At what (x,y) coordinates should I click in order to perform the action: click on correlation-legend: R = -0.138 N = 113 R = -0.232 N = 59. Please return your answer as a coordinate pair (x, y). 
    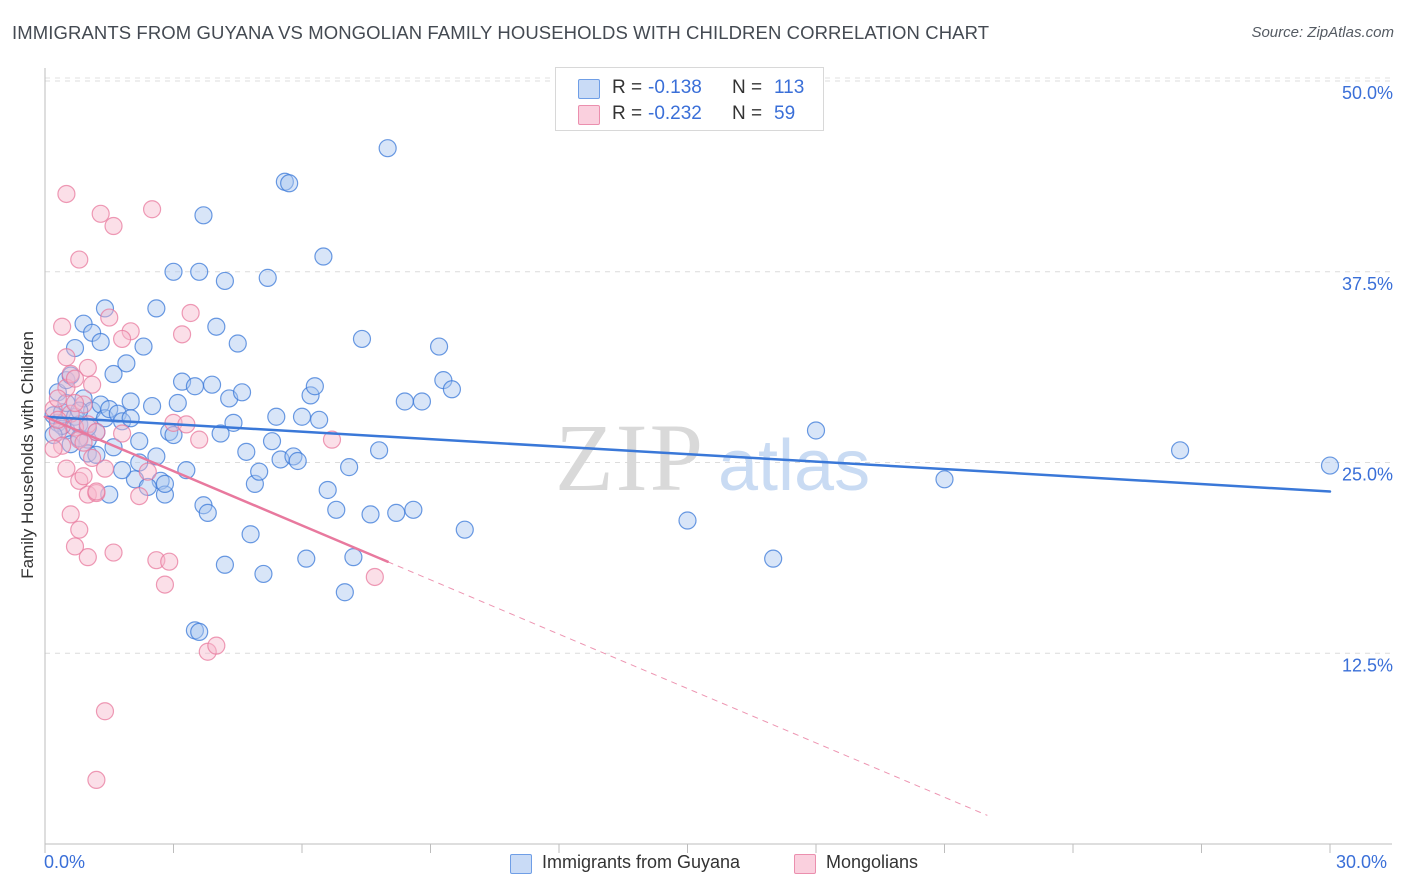
    Looking at the image, I should click on (689, 99).